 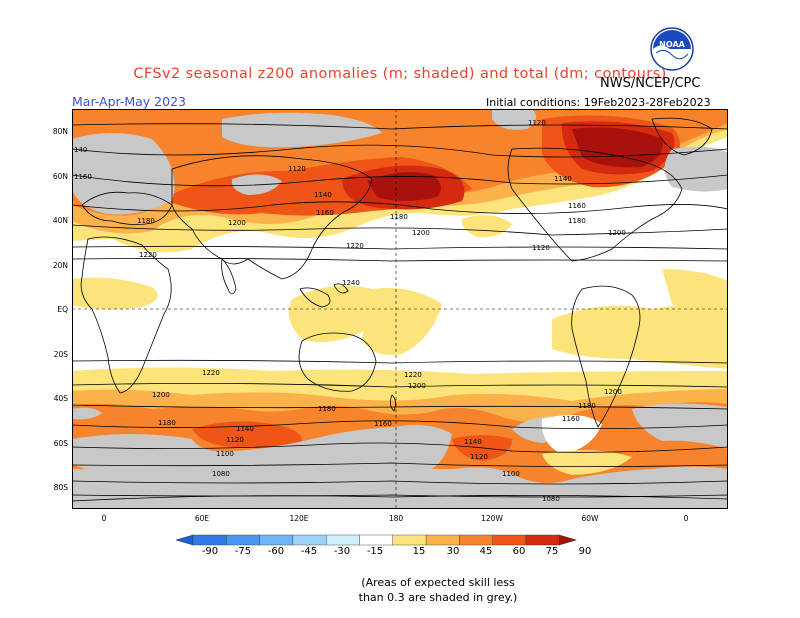 I want to click on svg-text: 1240, so click(x=351, y=283).